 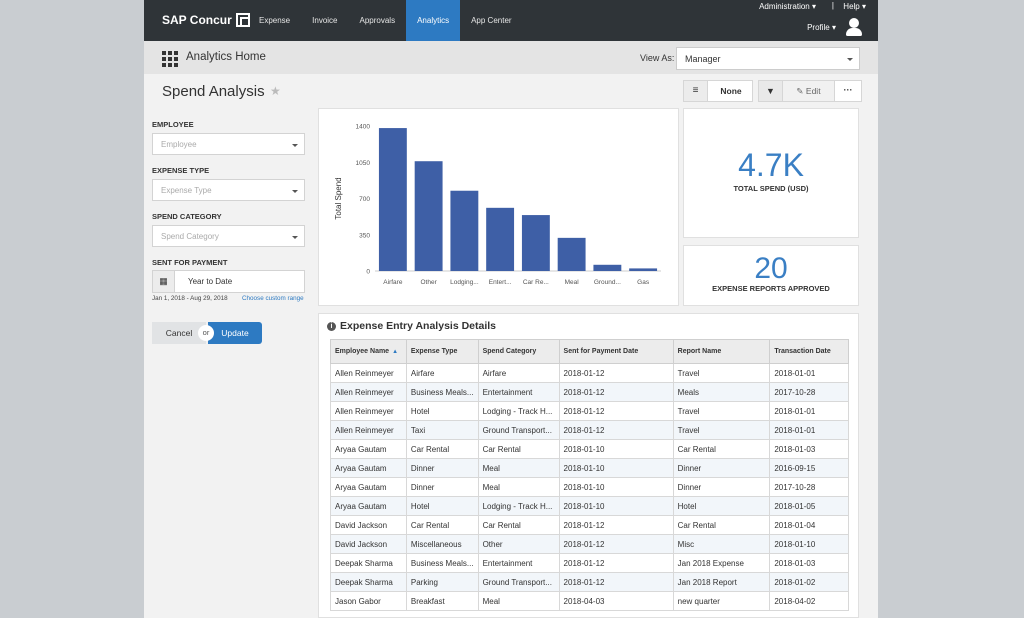 What do you see at coordinates (170, 59) in the screenshot?
I see `app-grid-icon` at bounding box center [170, 59].